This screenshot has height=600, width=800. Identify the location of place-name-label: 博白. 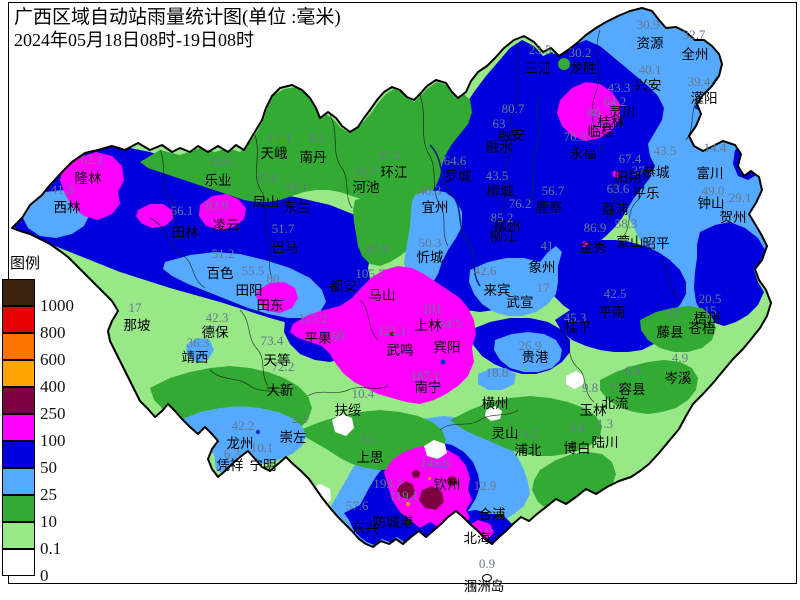
(577, 448).